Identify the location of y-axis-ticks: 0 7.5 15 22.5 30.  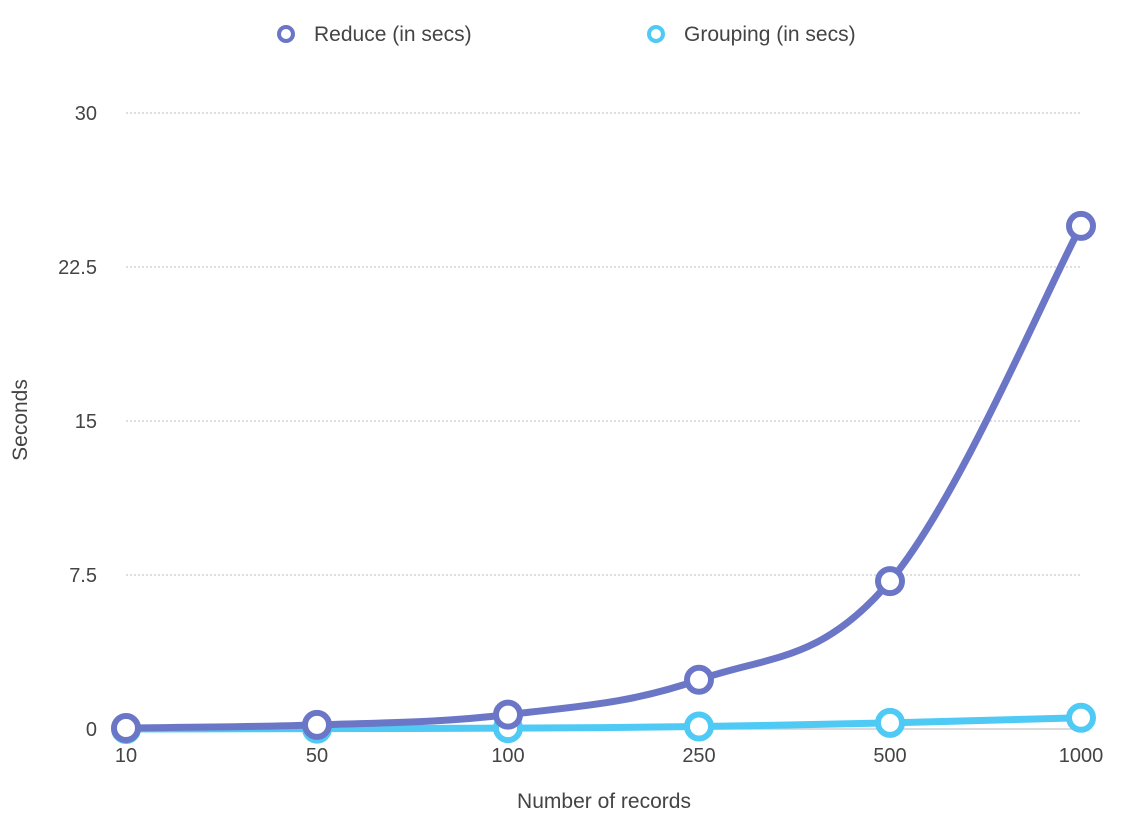
(77, 422).